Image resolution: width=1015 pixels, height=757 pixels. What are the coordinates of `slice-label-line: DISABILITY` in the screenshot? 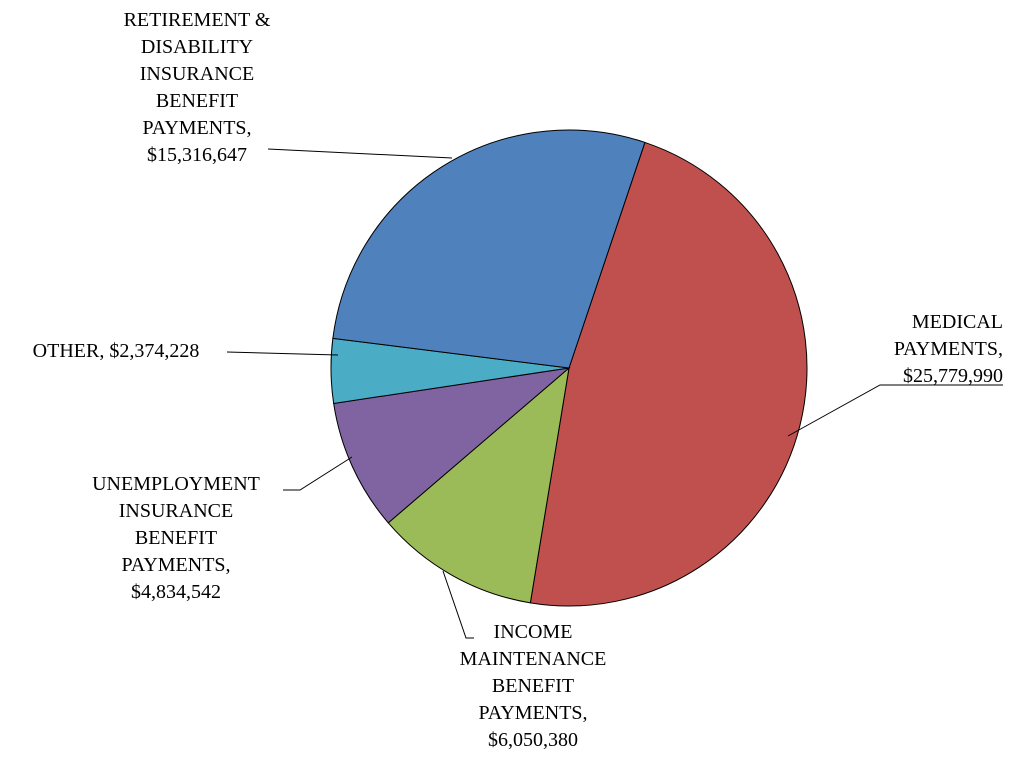 It's located at (197, 47).